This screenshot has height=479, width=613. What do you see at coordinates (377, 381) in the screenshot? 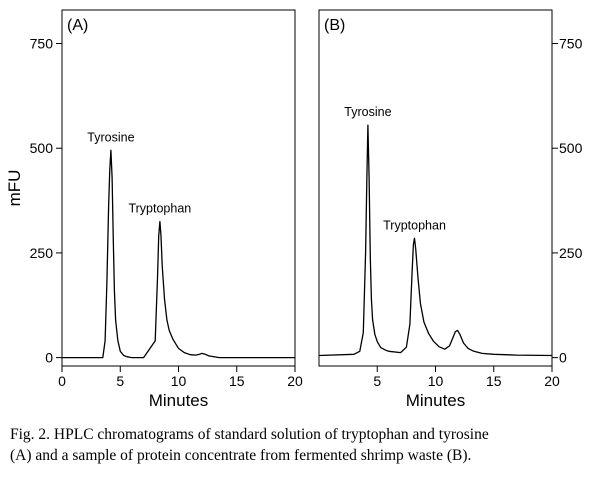
I see `panel-b-x-tick-label: 5` at bounding box center [377, 381].